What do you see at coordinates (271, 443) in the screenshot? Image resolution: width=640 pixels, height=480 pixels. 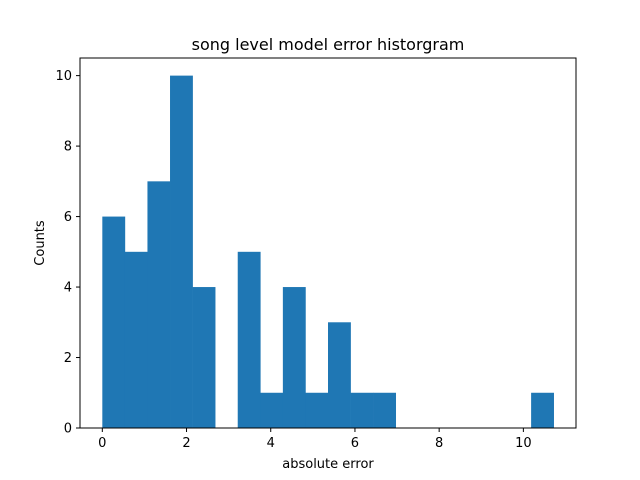 I see `x-tick-label: 4` at bounding box center [271, 443].